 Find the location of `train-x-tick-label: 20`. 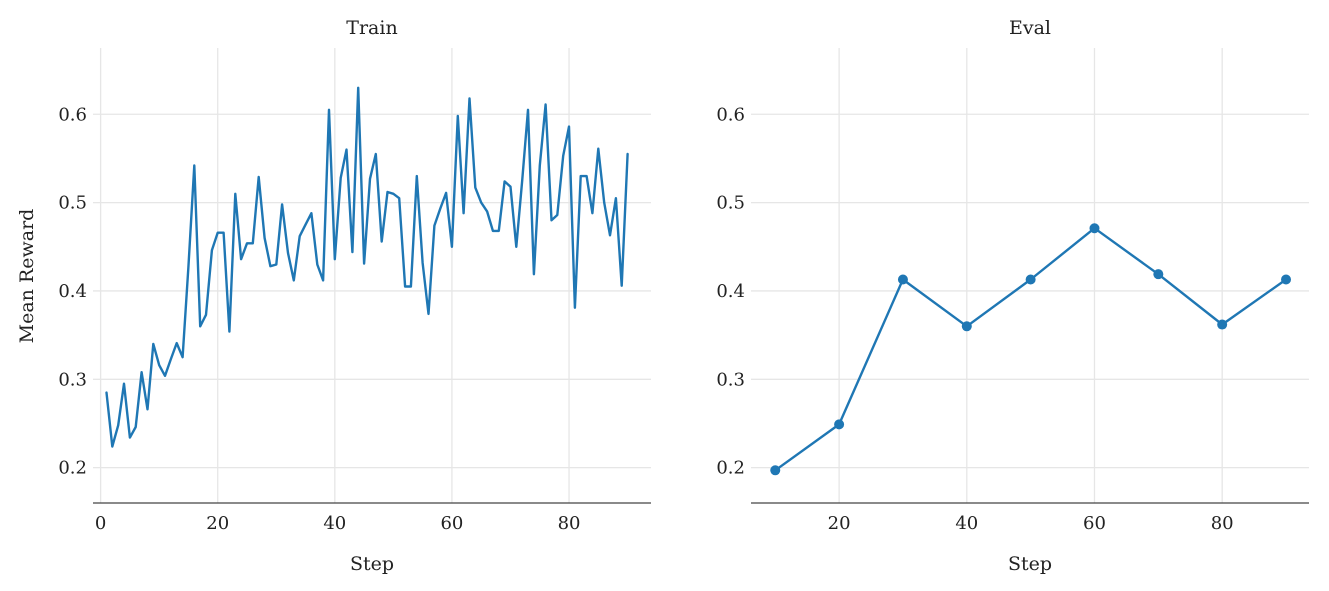

train-x-tick-label: 20 is located at coordinates (217, 523).